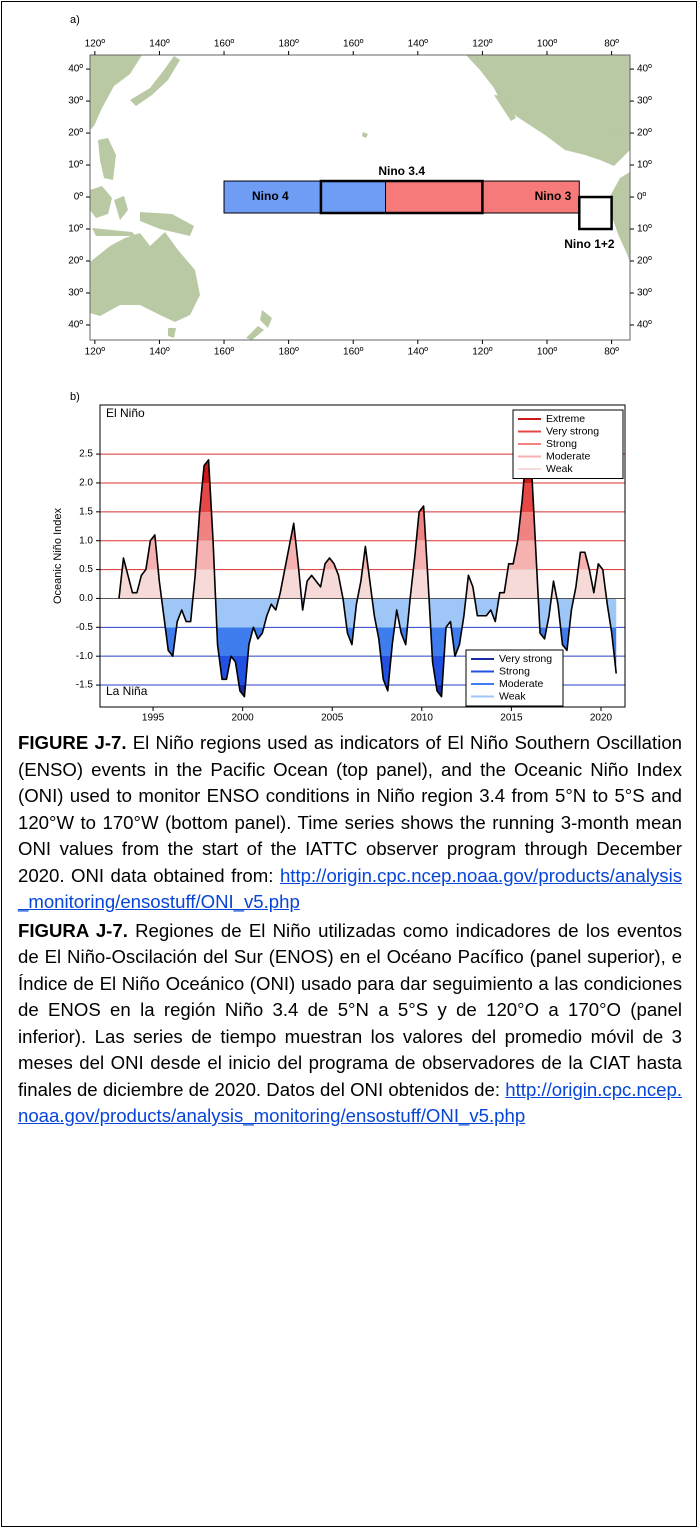 The width and height of the screenshot is (700, 1530). Describe the element at coordinates (511, 718) in the screenshot. I see `x-tick-label: 2015` at that location.